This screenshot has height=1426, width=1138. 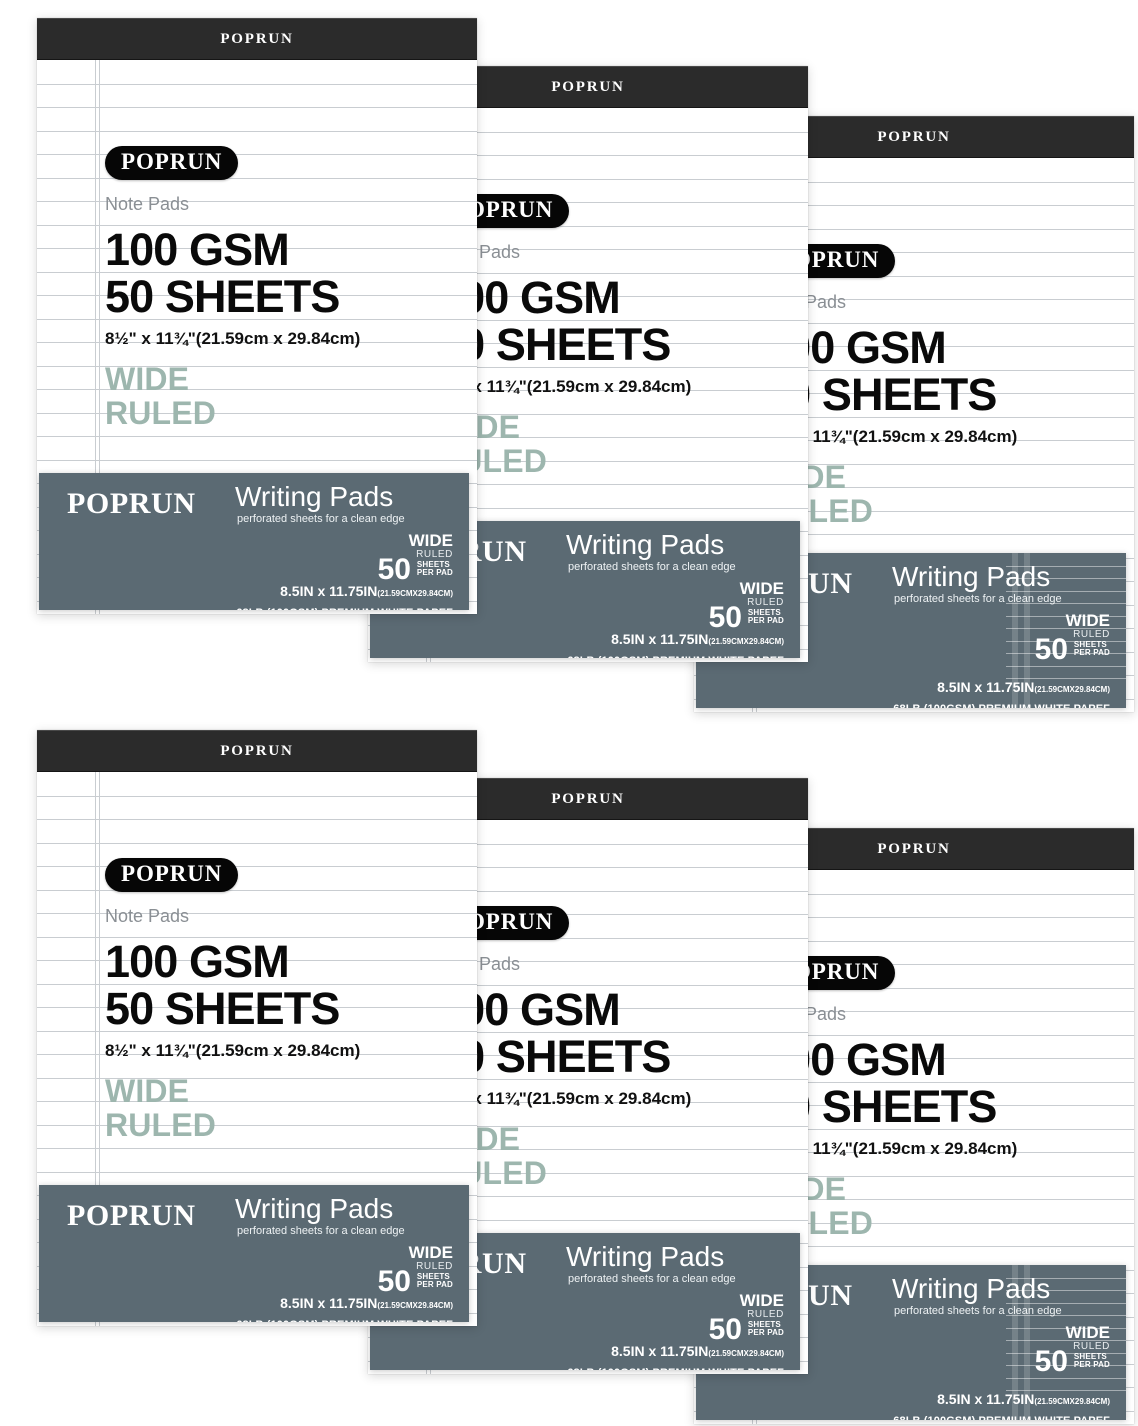 I want to click on pad-header-brand: POPRUN, so click(x=257, y=38).